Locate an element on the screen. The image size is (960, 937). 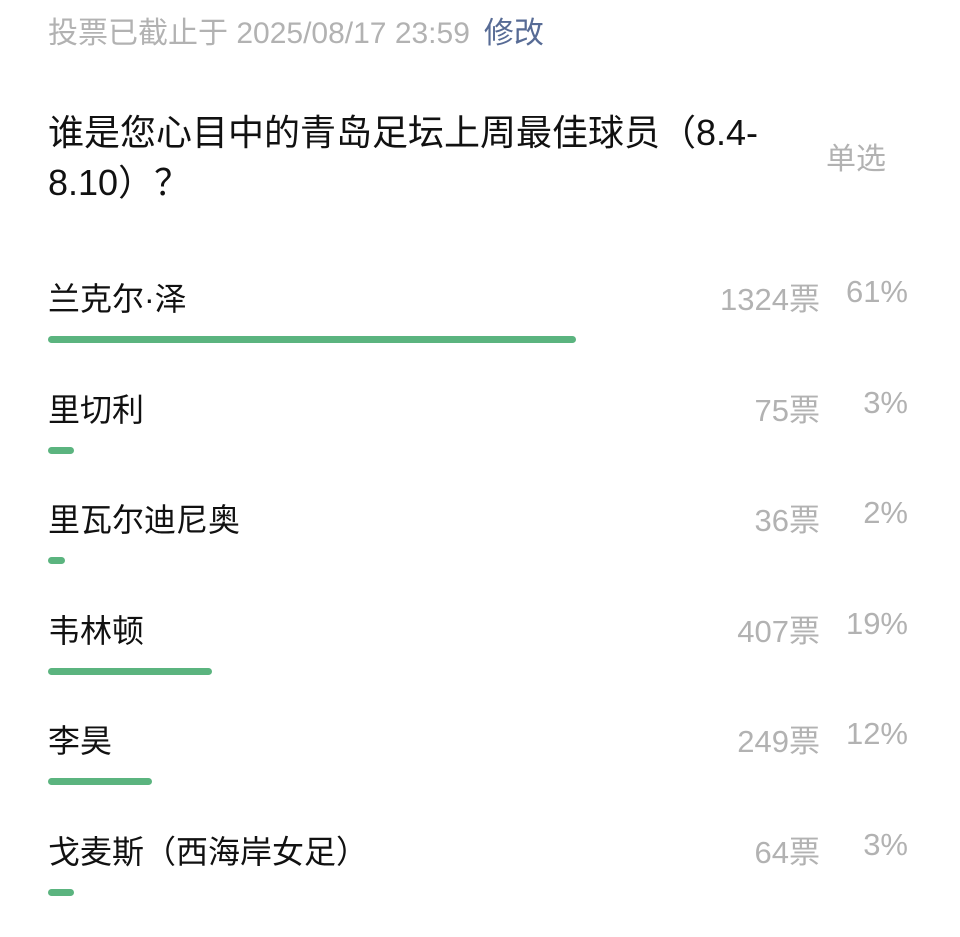
poll-option: 李昊 249票 12% is located at coordinates (478, 771).